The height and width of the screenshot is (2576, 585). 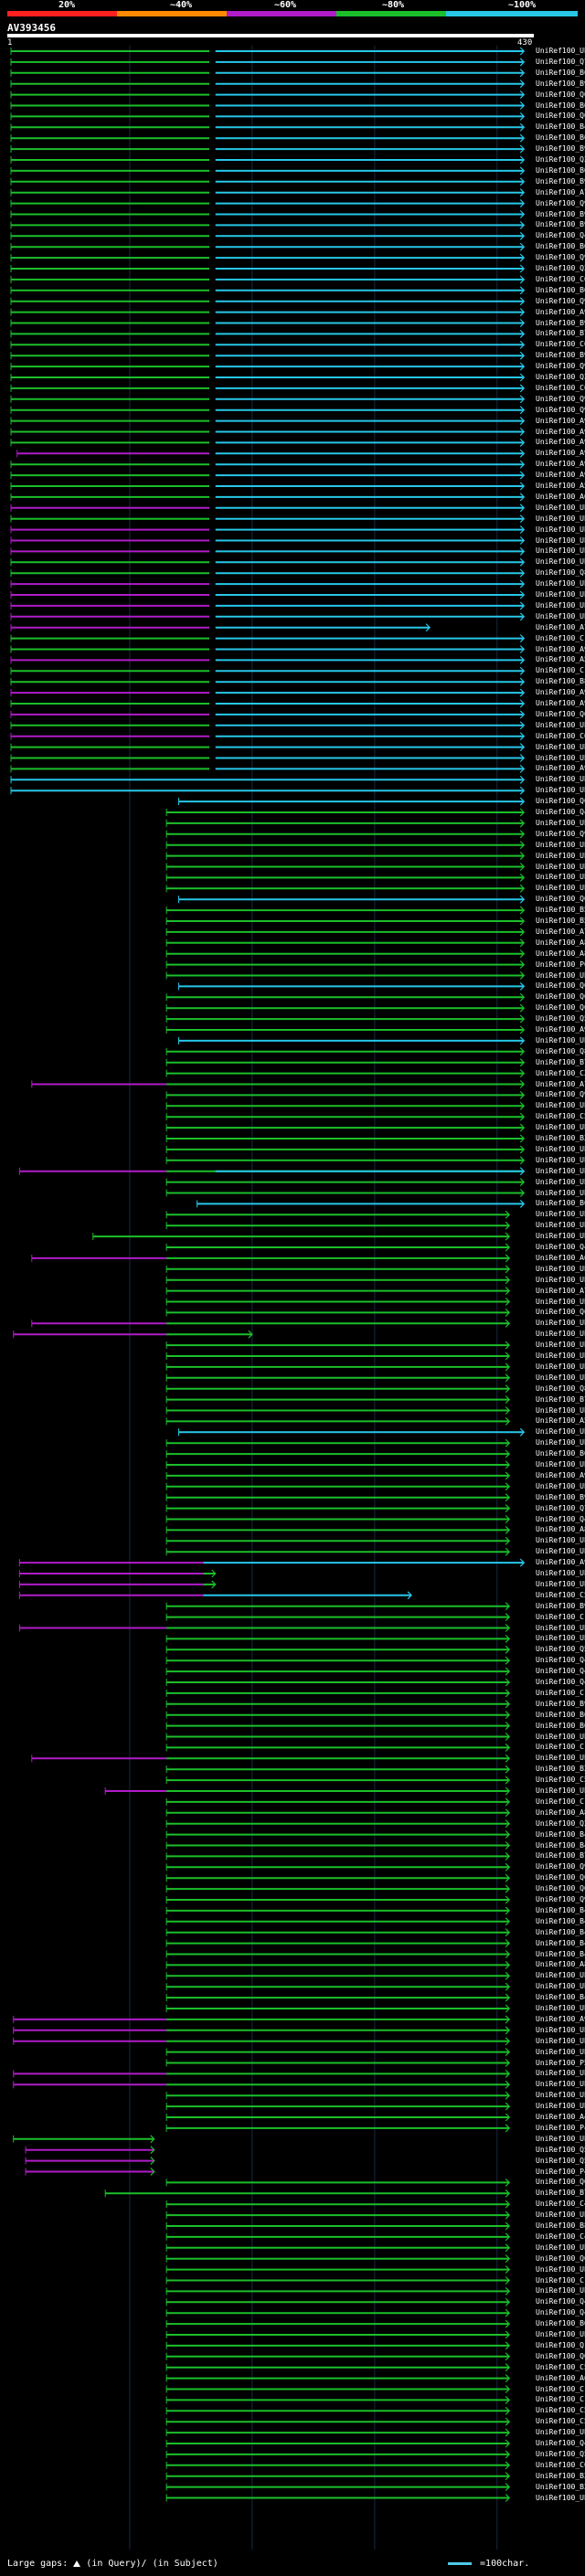 I want to click on hit-label: UniRef100_Q1DTJ3, so click(x=561, y=2344).